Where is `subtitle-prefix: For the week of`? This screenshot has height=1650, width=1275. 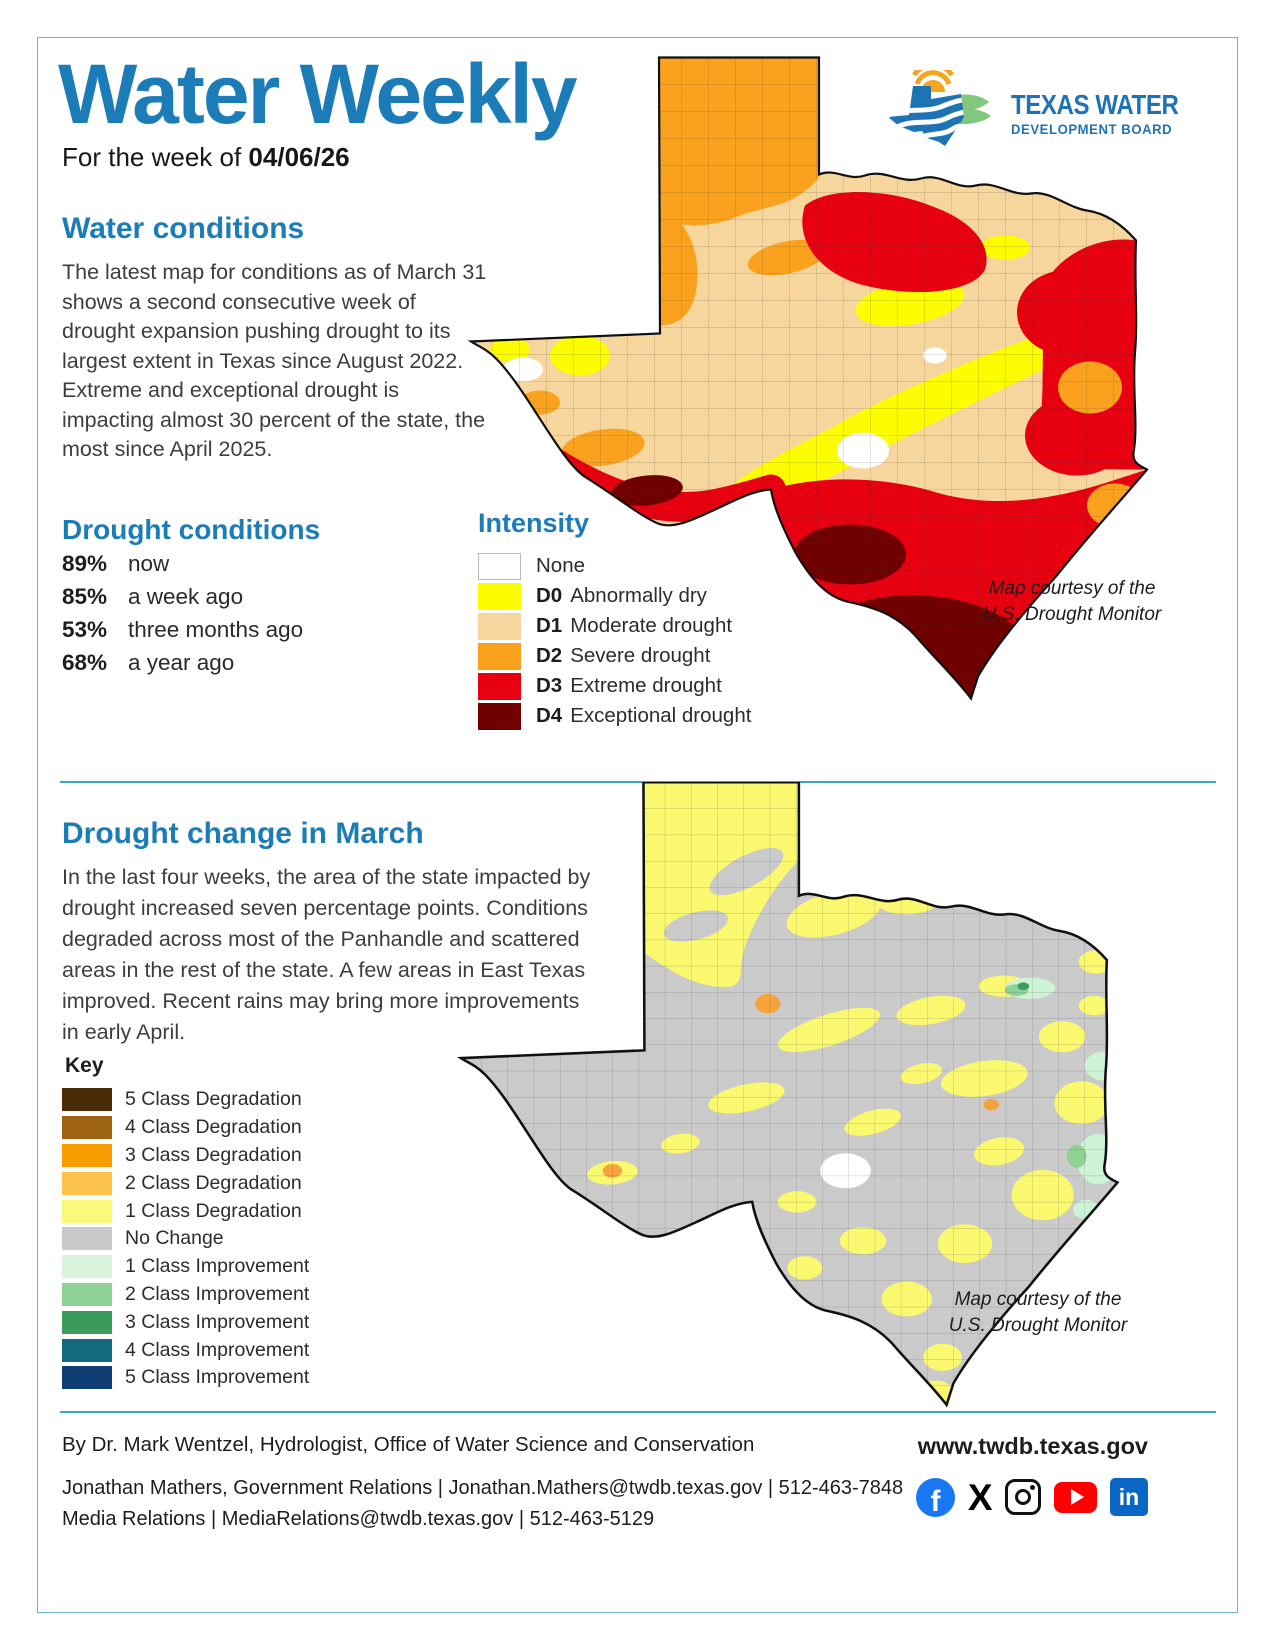 subtitle-prefix: For the week of is located at coordinates (155, 157).